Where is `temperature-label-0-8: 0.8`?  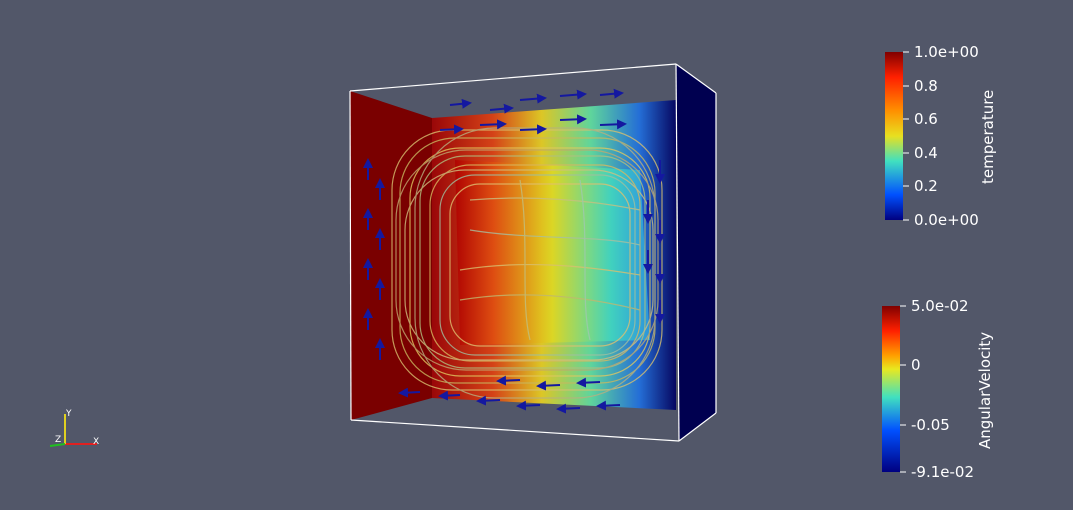 temperature-label-0-8: 0.8 is located at coordinates (926, 86).